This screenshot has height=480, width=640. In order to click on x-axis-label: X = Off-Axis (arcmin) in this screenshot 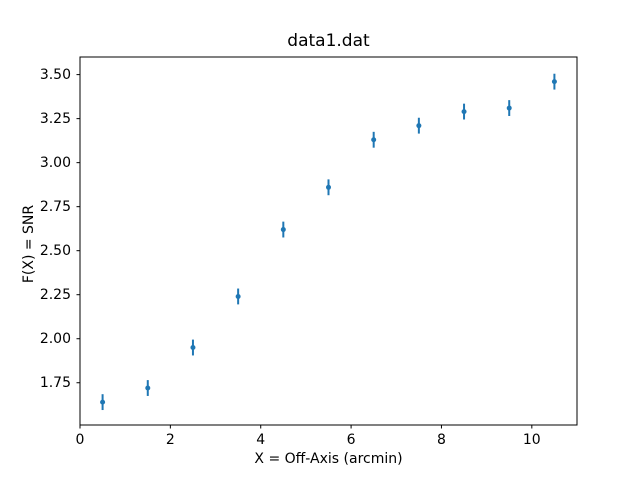, I will do `click(328, 459)`.